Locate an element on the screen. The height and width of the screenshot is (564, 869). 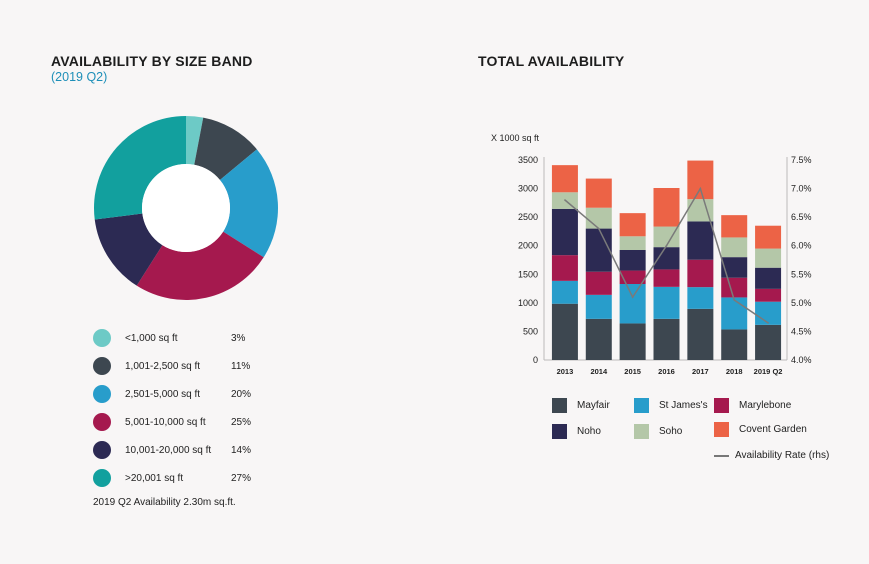
legend-label: Availability Rate (rhs) is located at coordinates (782, 455).